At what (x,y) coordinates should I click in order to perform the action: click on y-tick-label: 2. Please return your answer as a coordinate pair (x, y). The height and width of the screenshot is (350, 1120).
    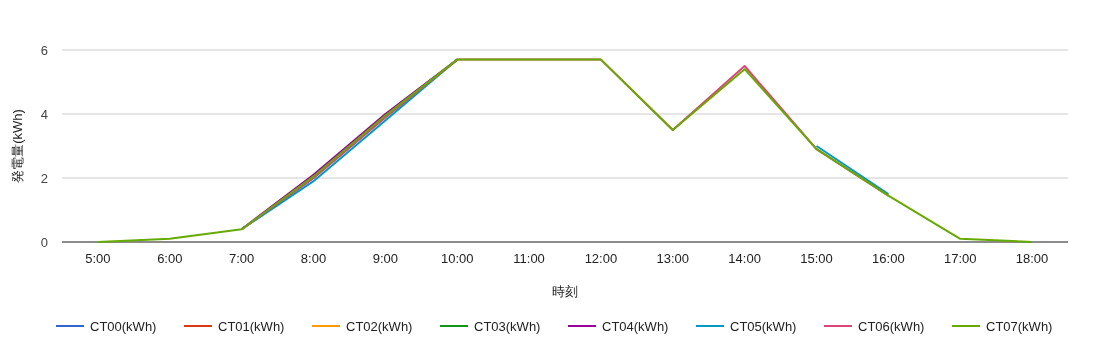
    Looking at the image, I should click on (44, 178).